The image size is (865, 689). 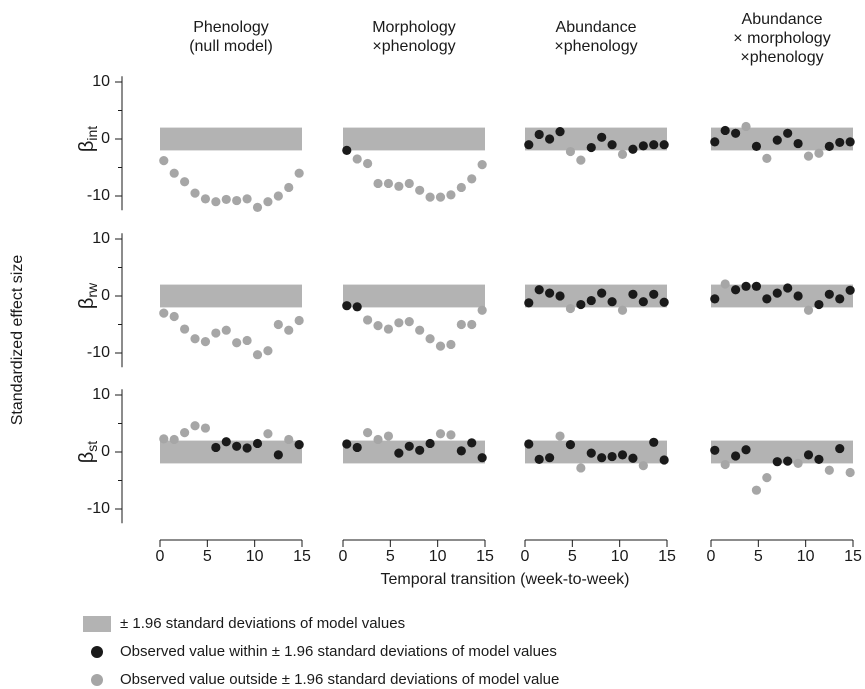 I want to click on x-tick-label: 15, so click(x=853, y=556).